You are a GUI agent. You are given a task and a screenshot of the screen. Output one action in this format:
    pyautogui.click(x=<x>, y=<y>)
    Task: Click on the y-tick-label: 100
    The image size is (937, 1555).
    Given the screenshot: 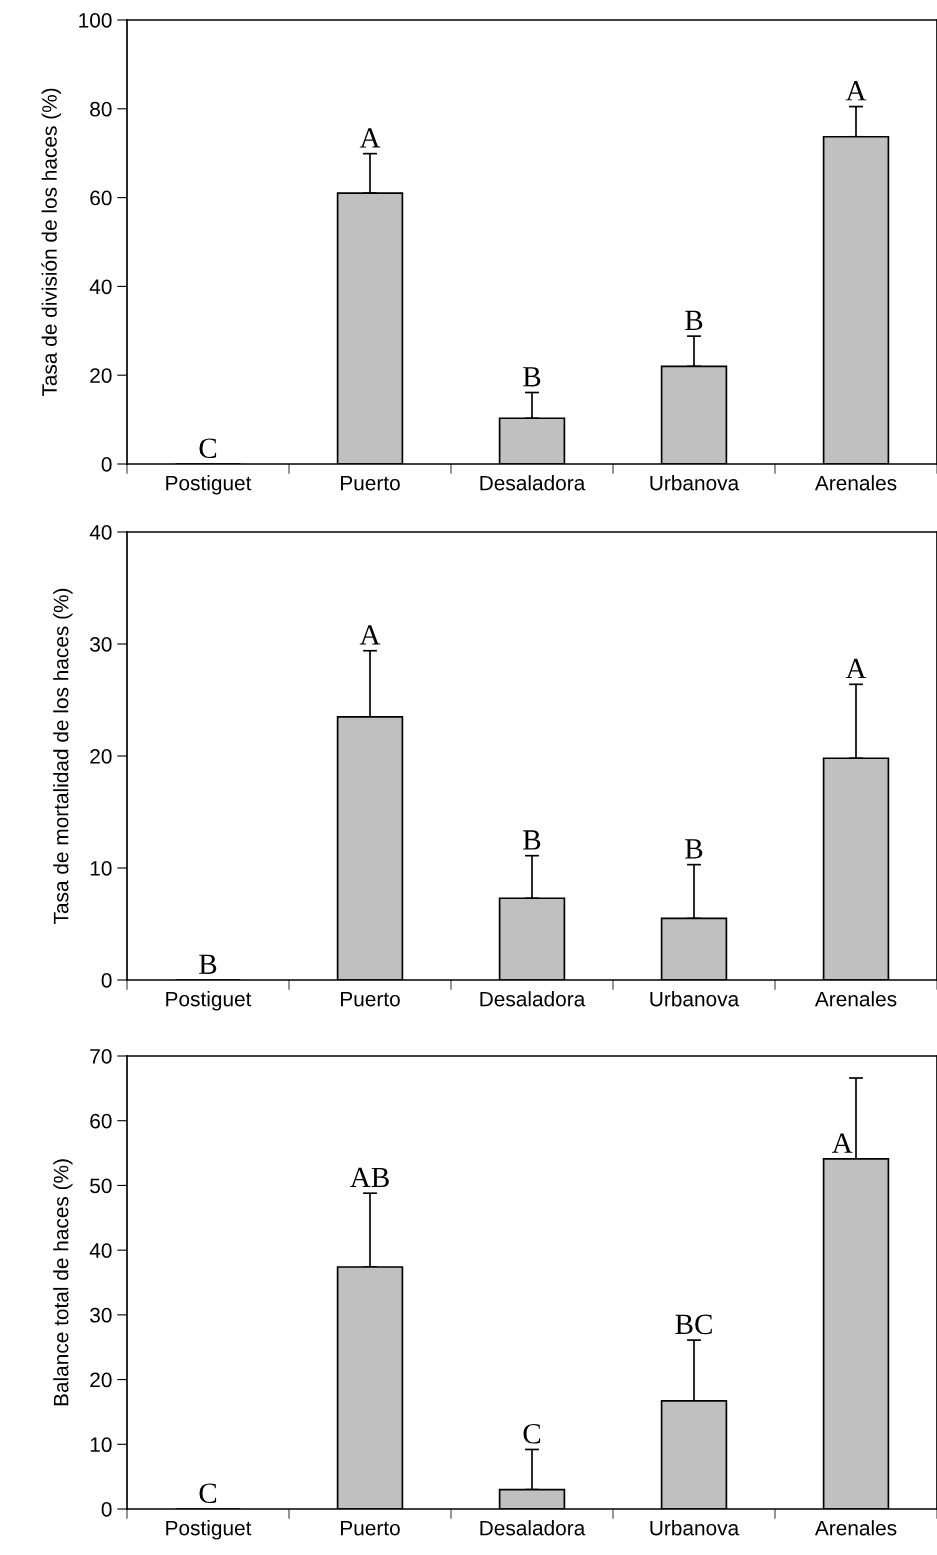 What is the action you would take?
    pyautogui.click(x=95, y=20)
    